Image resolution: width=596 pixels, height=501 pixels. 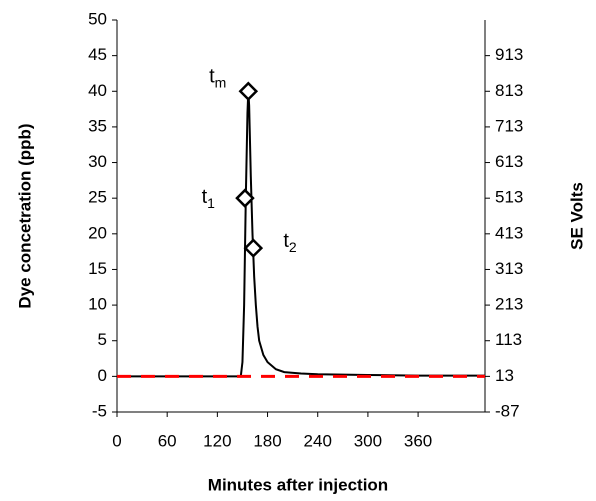 I want to click on y-tick-label: 50, so click(x=97, y=18).